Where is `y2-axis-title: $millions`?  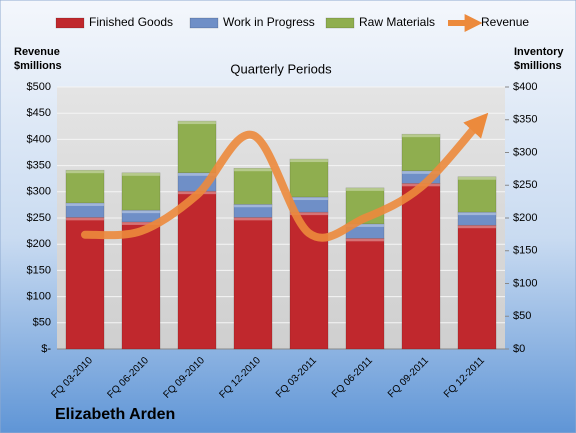
y2-axis-title: $millions is located at coordinates (538, 66).